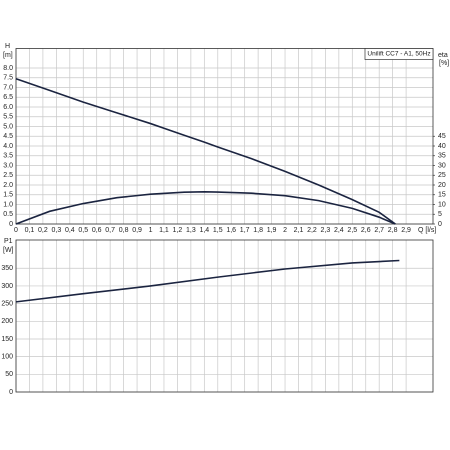 The image size is (450, 450). Describe the element at coordinates (440, 214) in the screenshot. I see `y2-tick-label: 5` at that location.